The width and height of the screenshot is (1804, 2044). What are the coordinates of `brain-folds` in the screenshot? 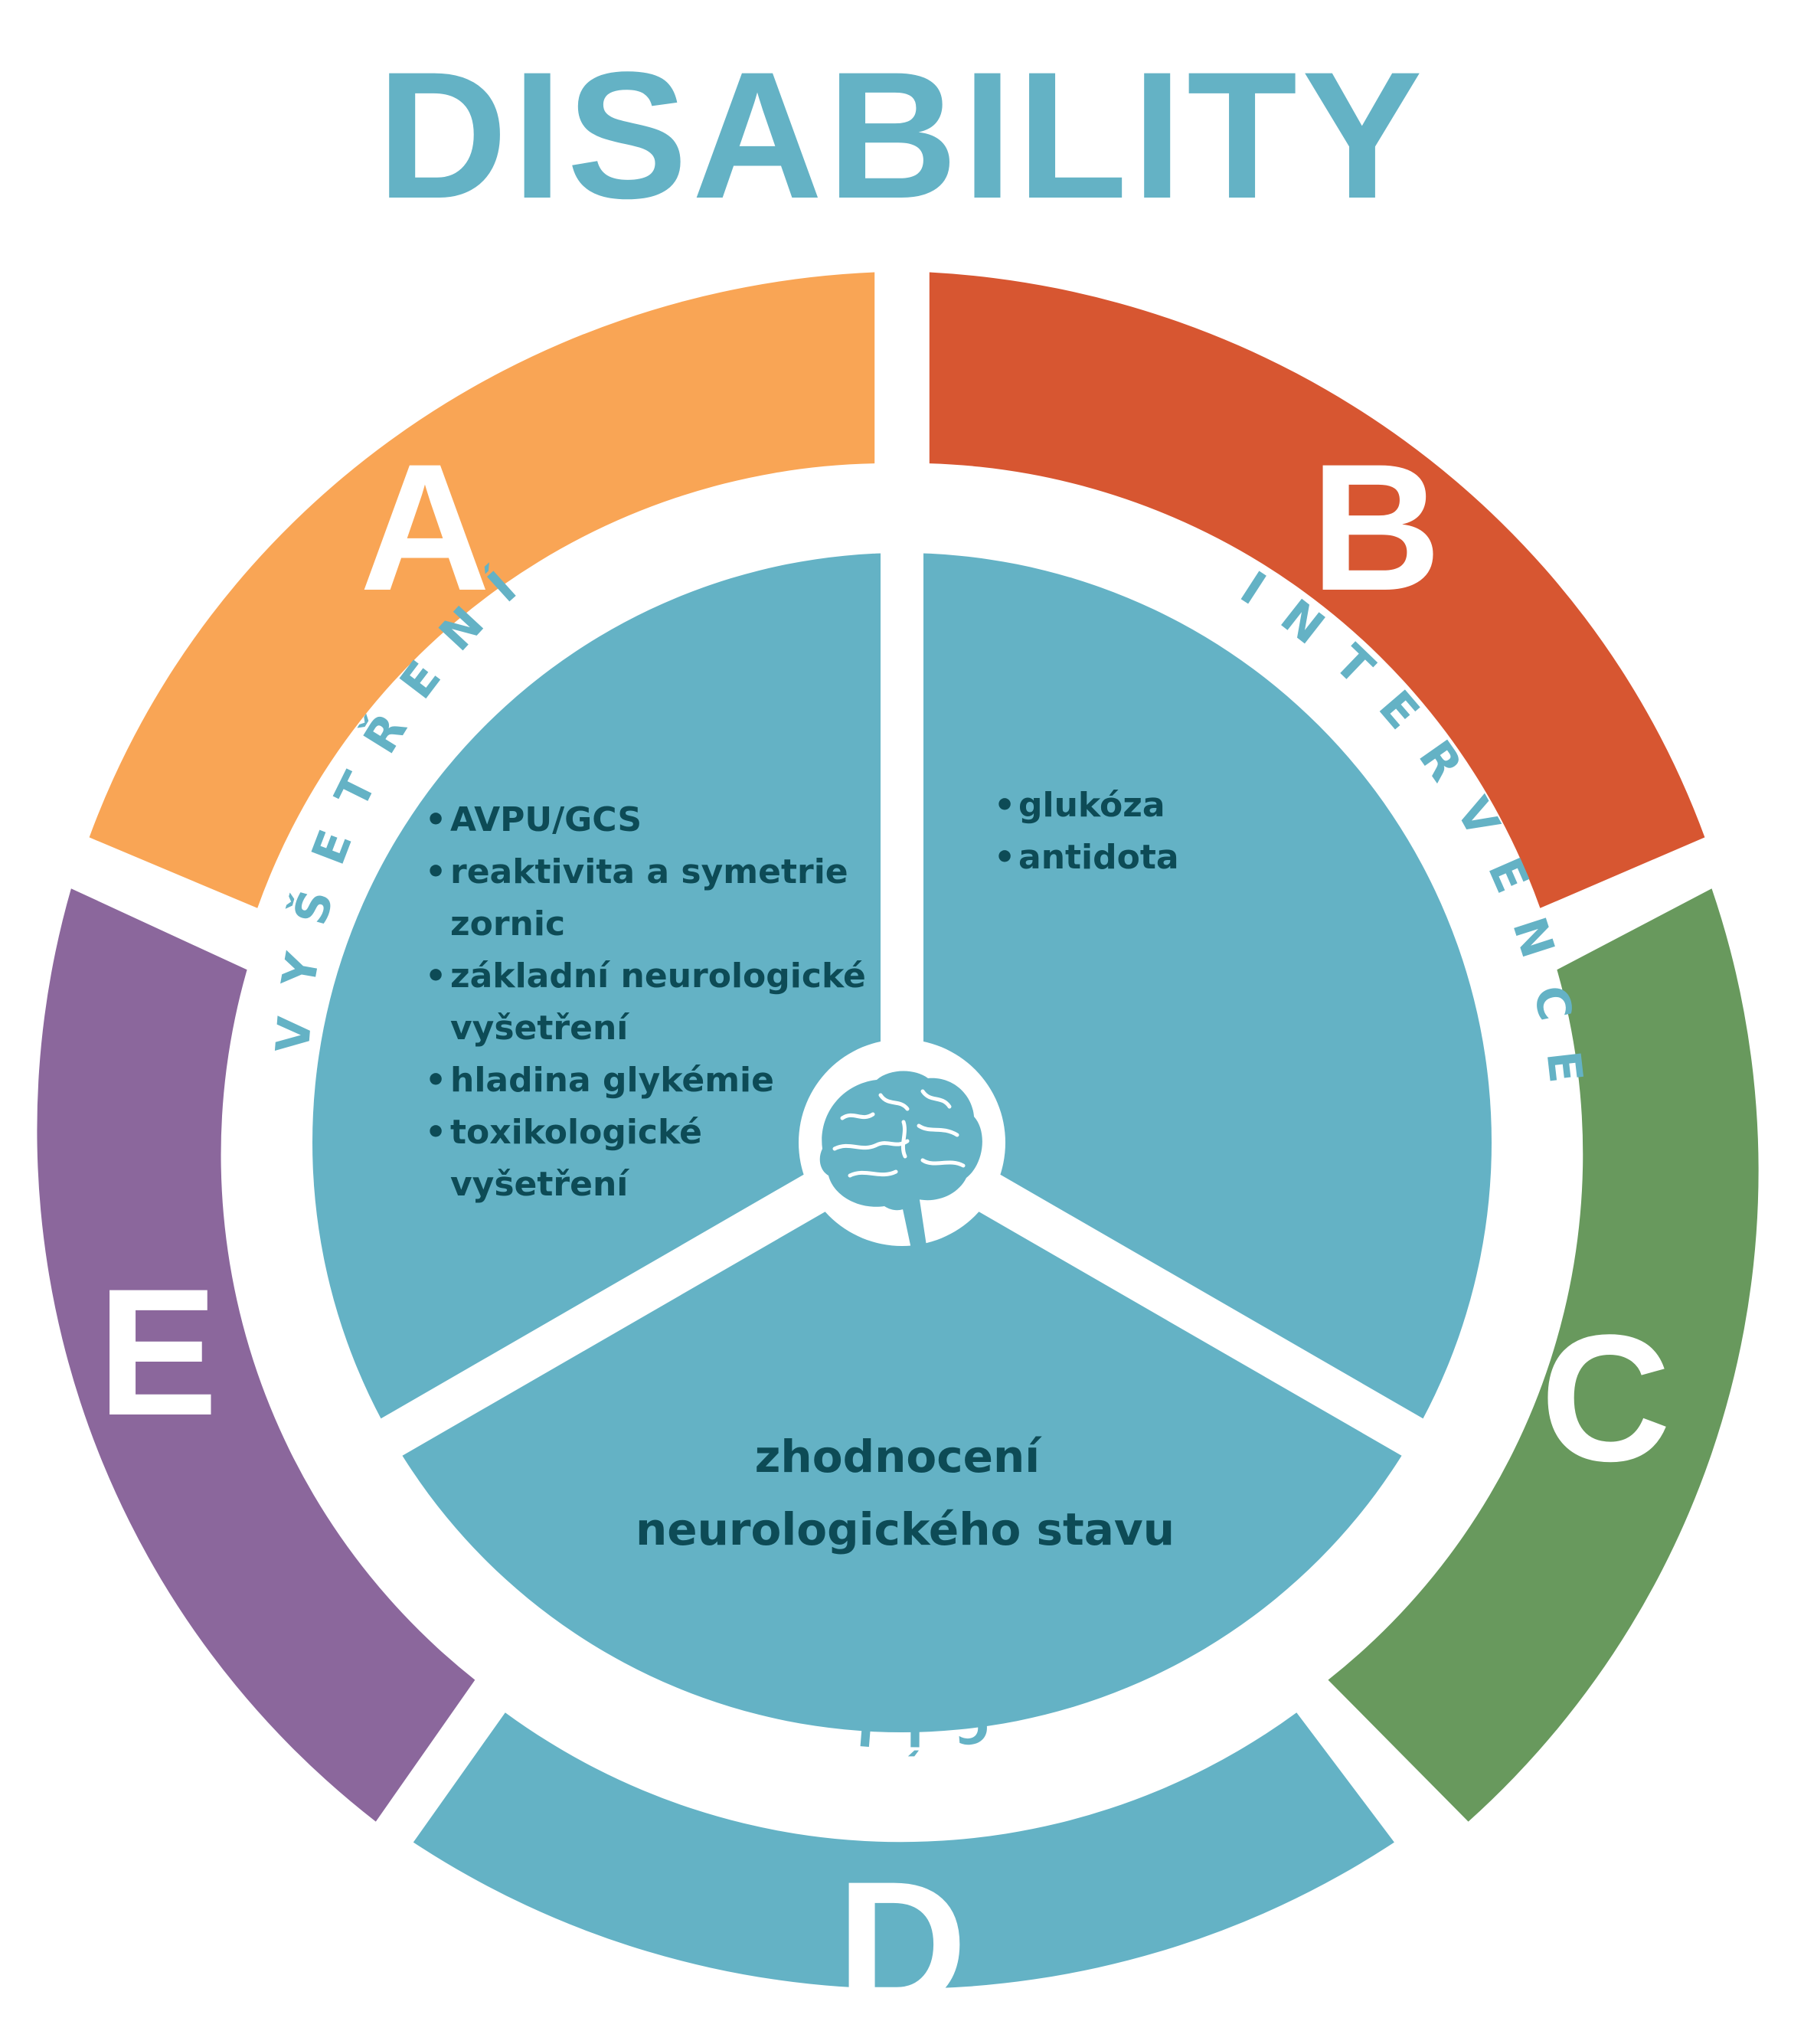 It's located at (899, 1133).